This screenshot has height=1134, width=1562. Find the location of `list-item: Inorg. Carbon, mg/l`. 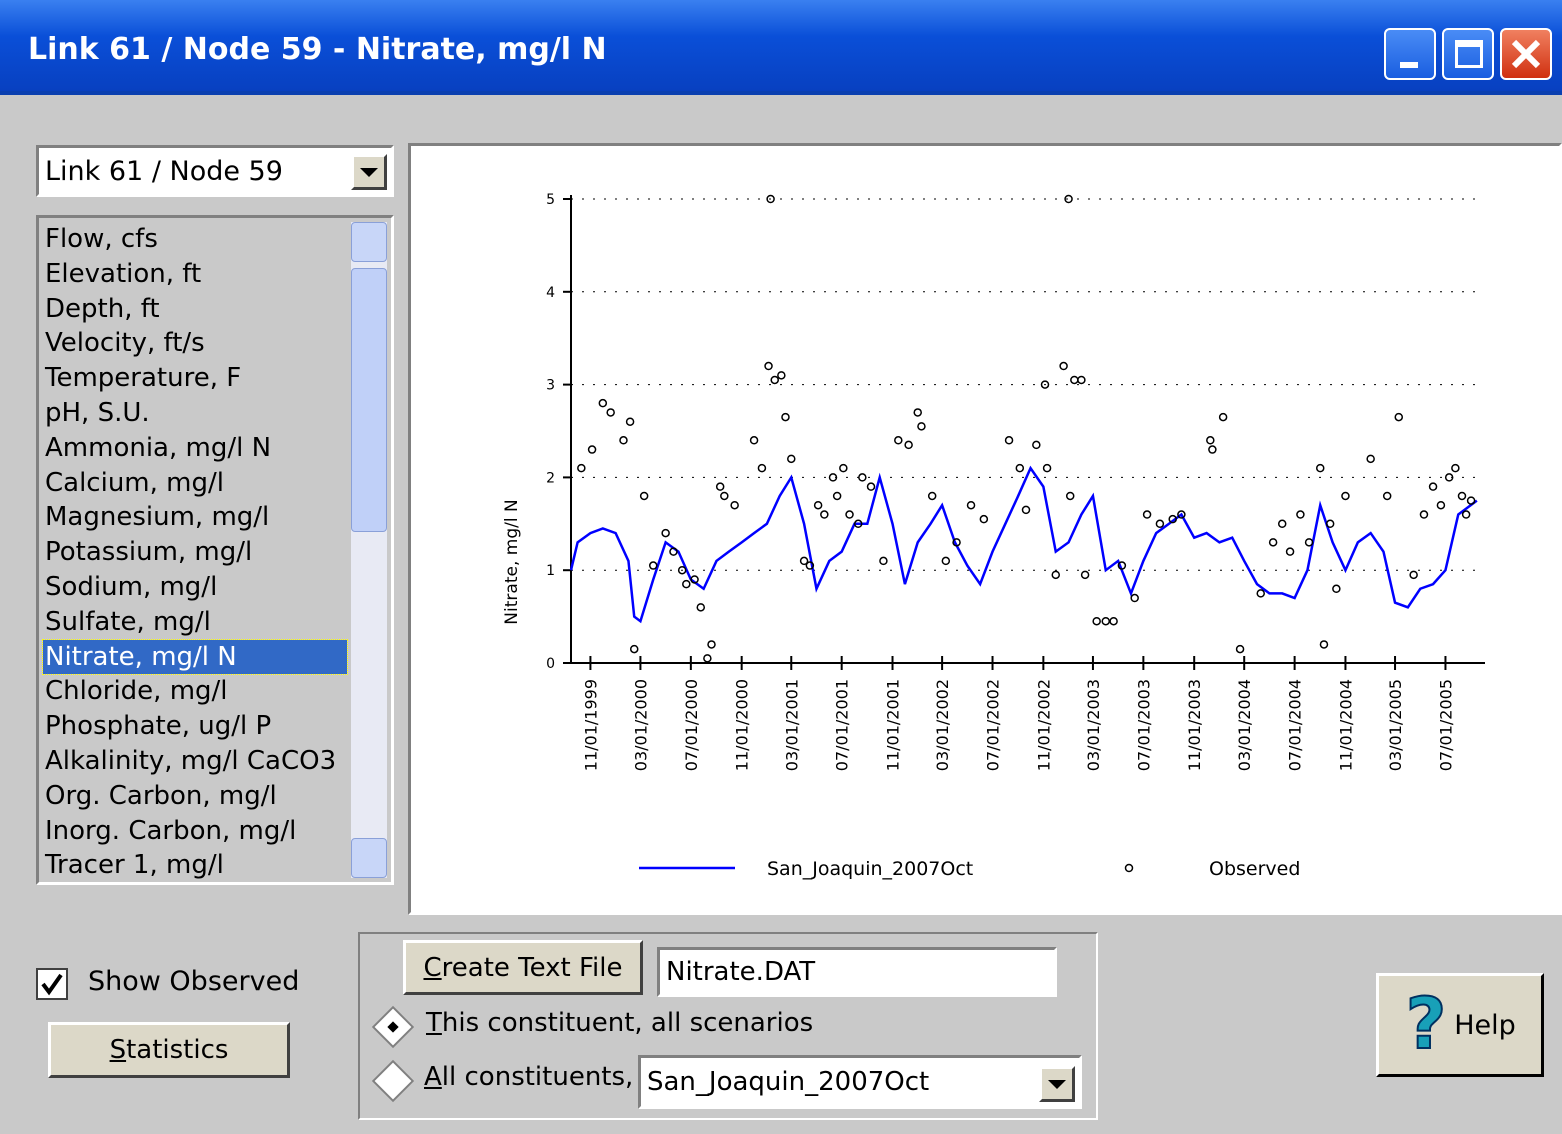

list-item: Inorg. Carbon, mg/l is located at coordinates (171, 830).